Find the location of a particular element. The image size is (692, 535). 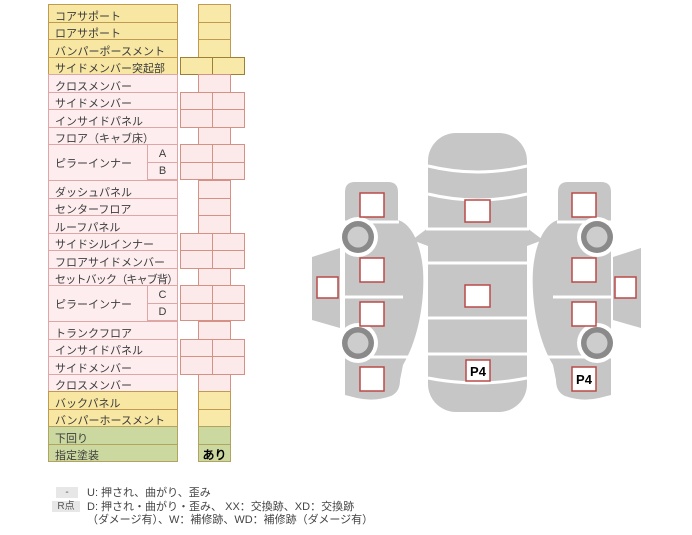

top-view: P4 is located at coordinates (477, 272).